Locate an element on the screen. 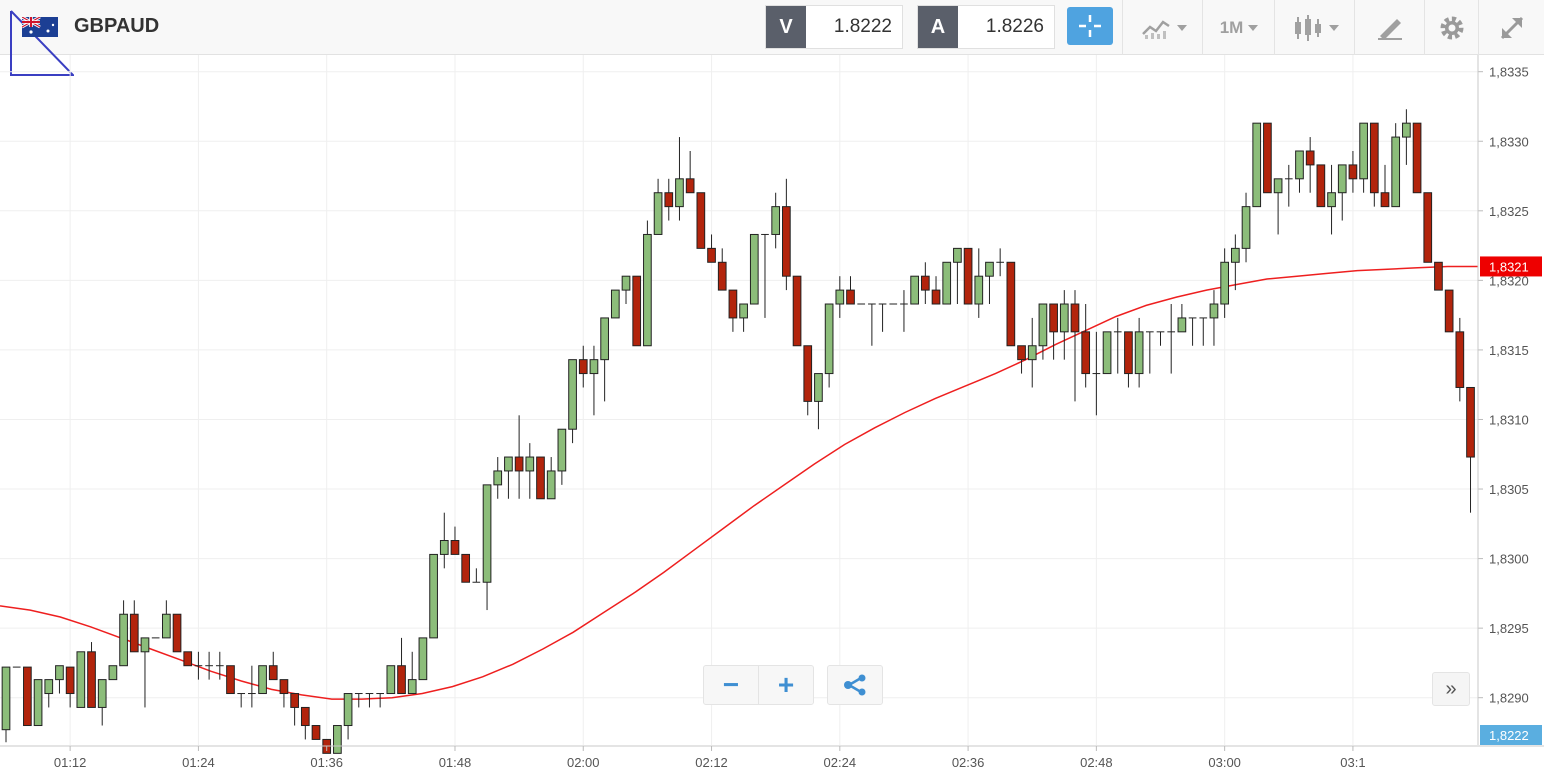 The image size is (1544, 781). timeframe-dropdown: 1M is located at coordinates (1238, 27).